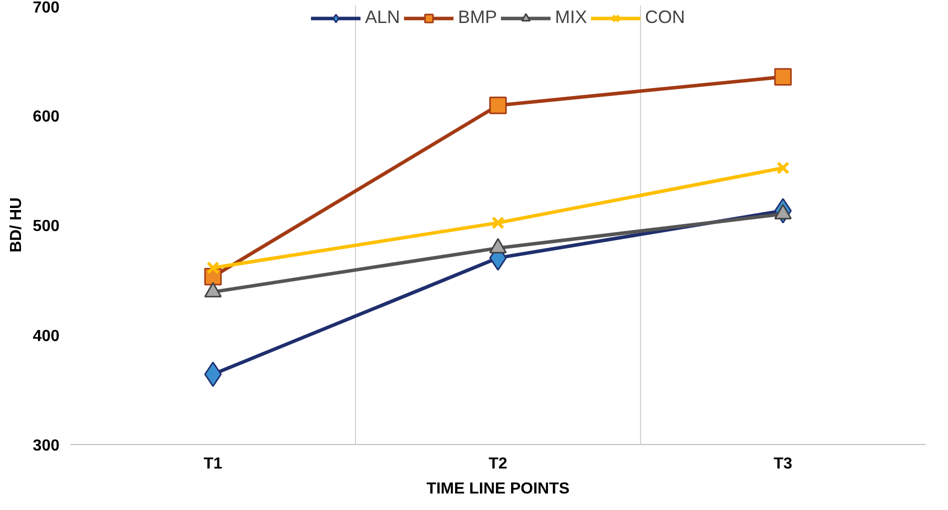  What do you see at coordinates (478, 17) in the screenshot?
I see `legend-label: BMP` at bounding box center [478, 17].